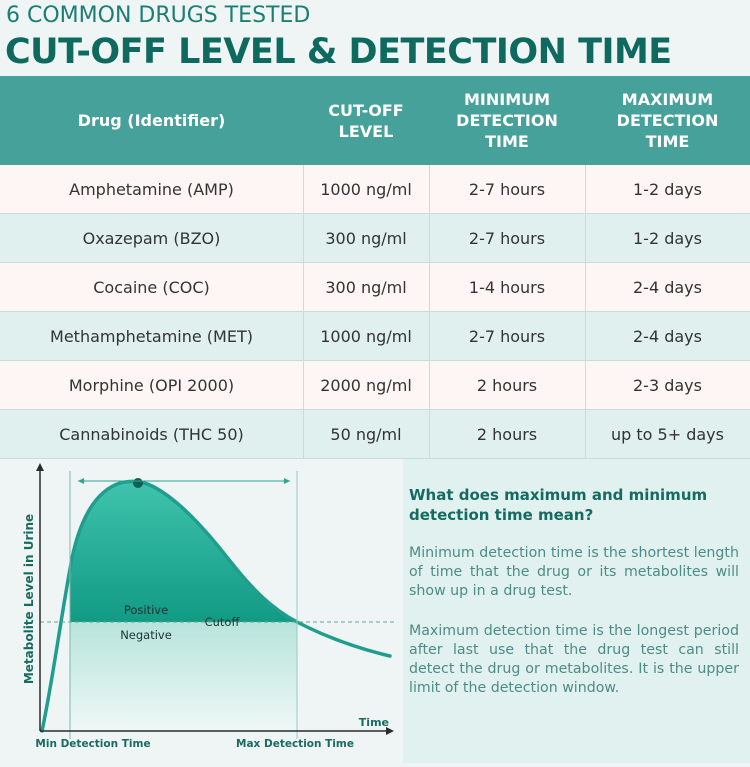  What do you see at coordinates (151, 238) in the screenshot?
I see `drug-cell: Oxazepam (BZO)` at bounding box center [151, 238].